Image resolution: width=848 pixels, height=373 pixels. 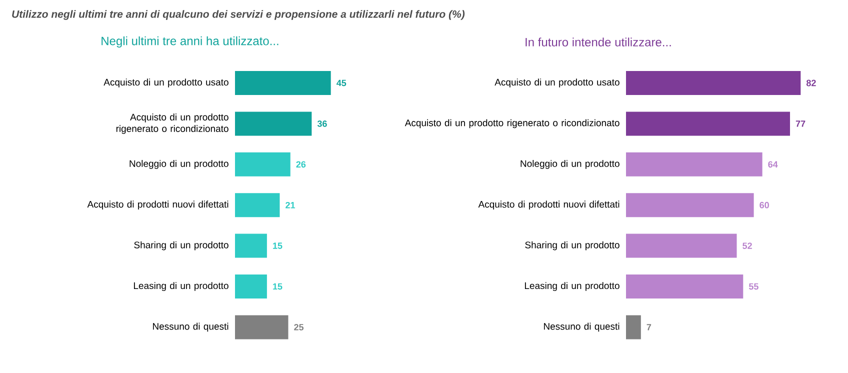 What do you see at coordinates (341, 83) in the screenshot?
I see `data-label: 45` at bounding box center [341, 83].